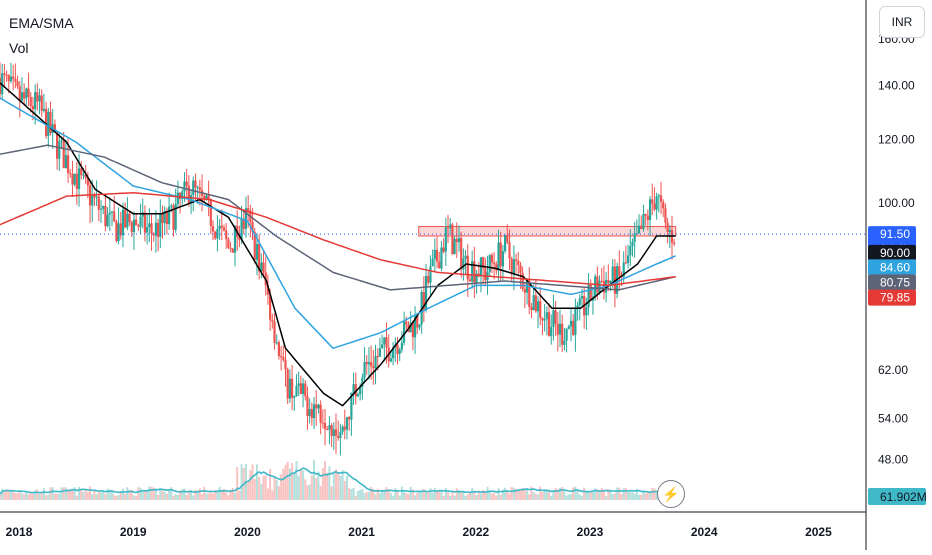 The width and height of the screenshot is (932, 555). What do you see at coordinates (893, 460) in the screenshot?
I see `price-tick-label: 48.00` at bounding box center [893, 460].